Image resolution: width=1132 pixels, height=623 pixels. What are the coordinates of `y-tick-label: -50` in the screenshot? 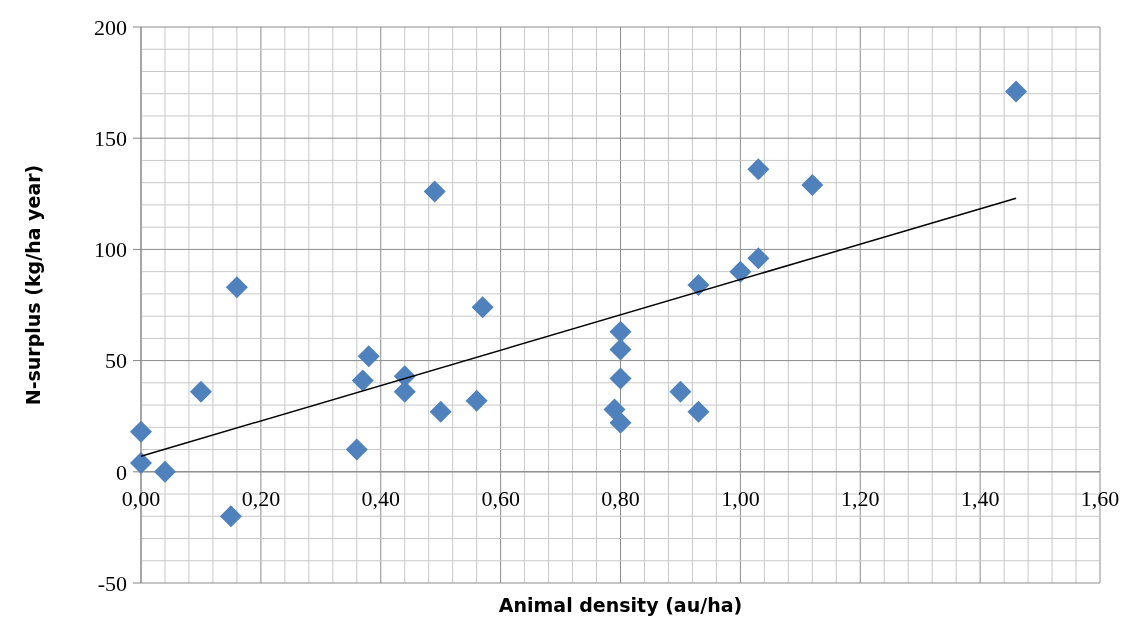 It's located at (112, 583).